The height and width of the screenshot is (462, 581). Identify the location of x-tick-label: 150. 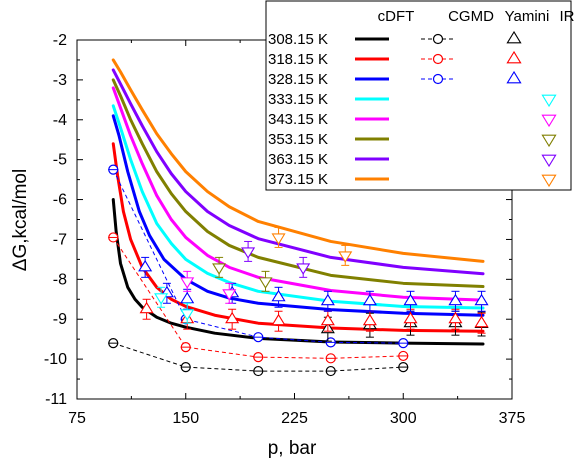
(185, 418).